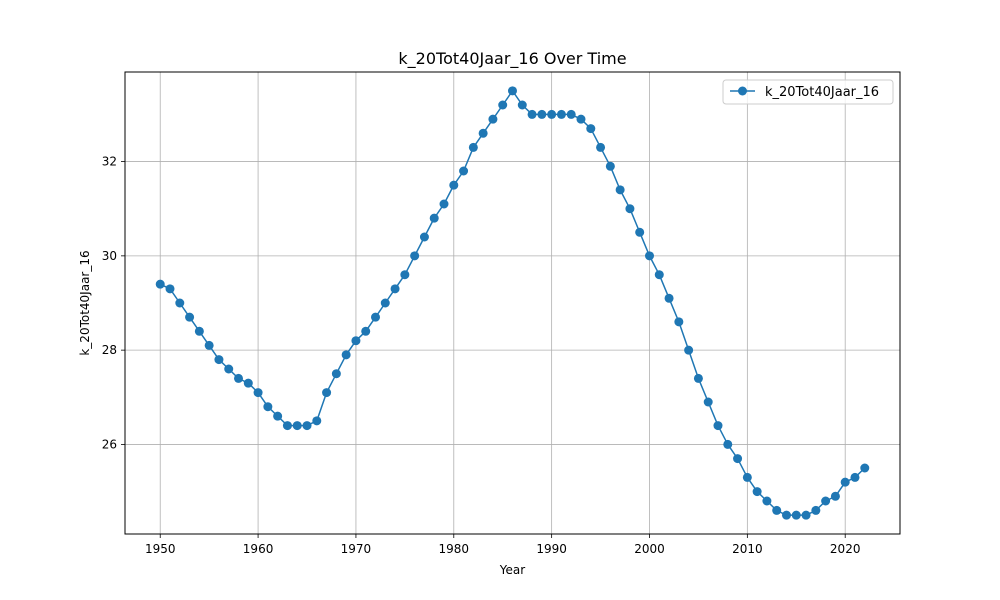  What do you see at coordinates (160, 549) in the screenshot?
I see `x-tick-label: 1950` at bounding box center [160, 549].